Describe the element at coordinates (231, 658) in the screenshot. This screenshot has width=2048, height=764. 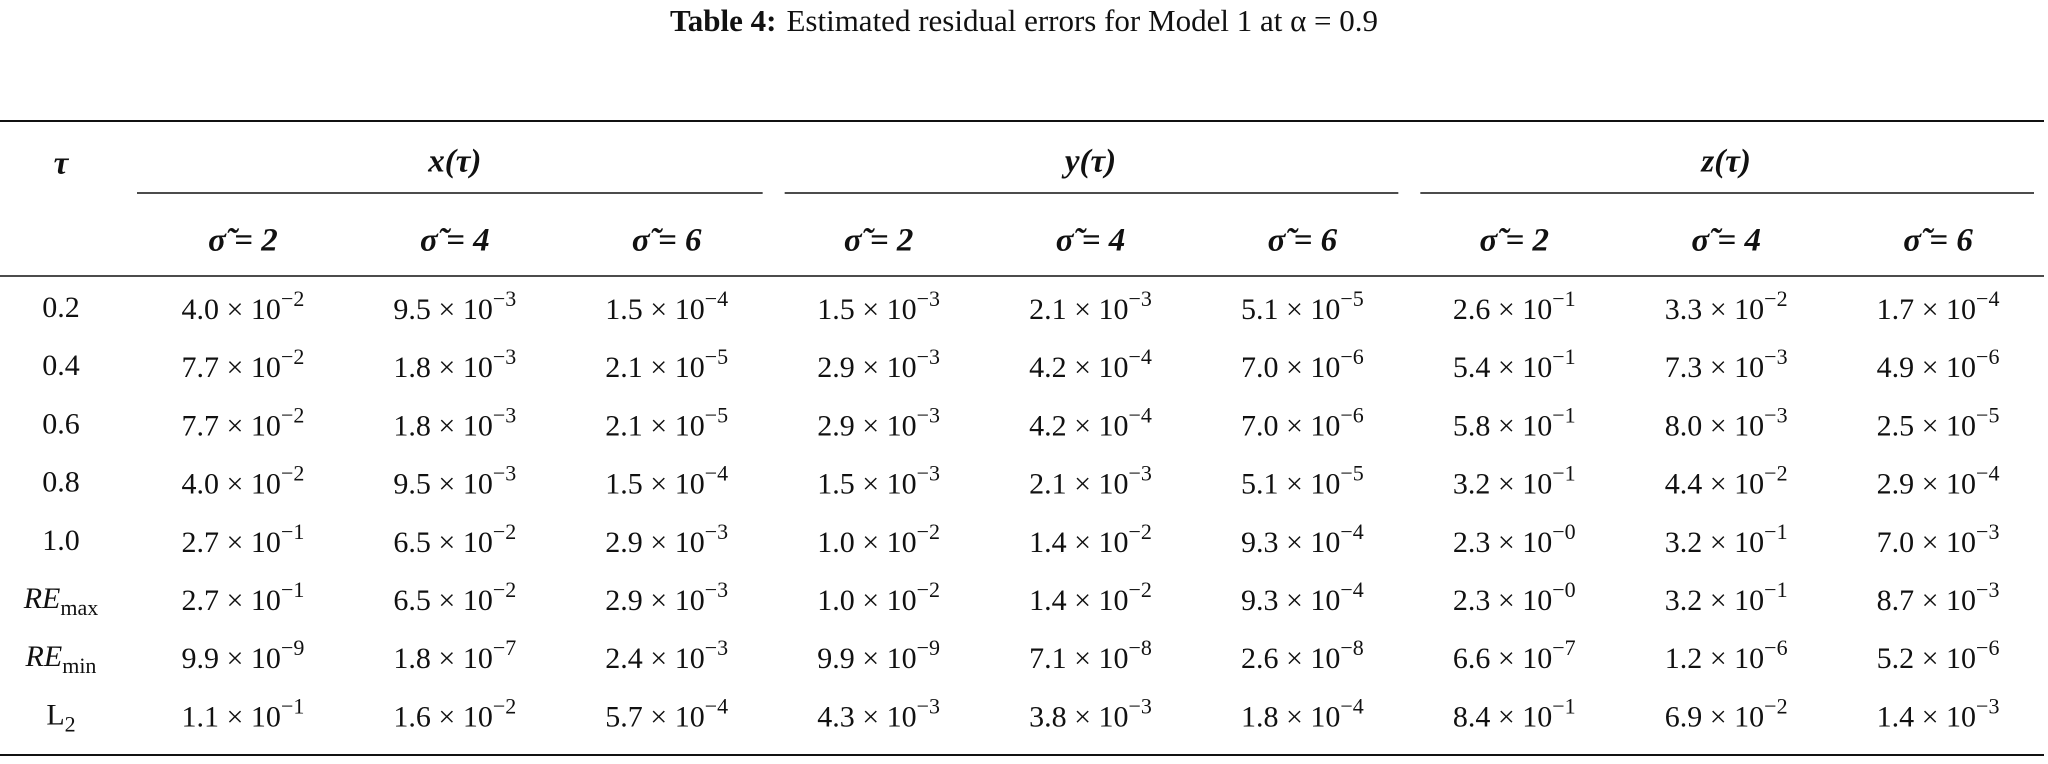
I see `cell-base: 9.9 × 10` at that location.